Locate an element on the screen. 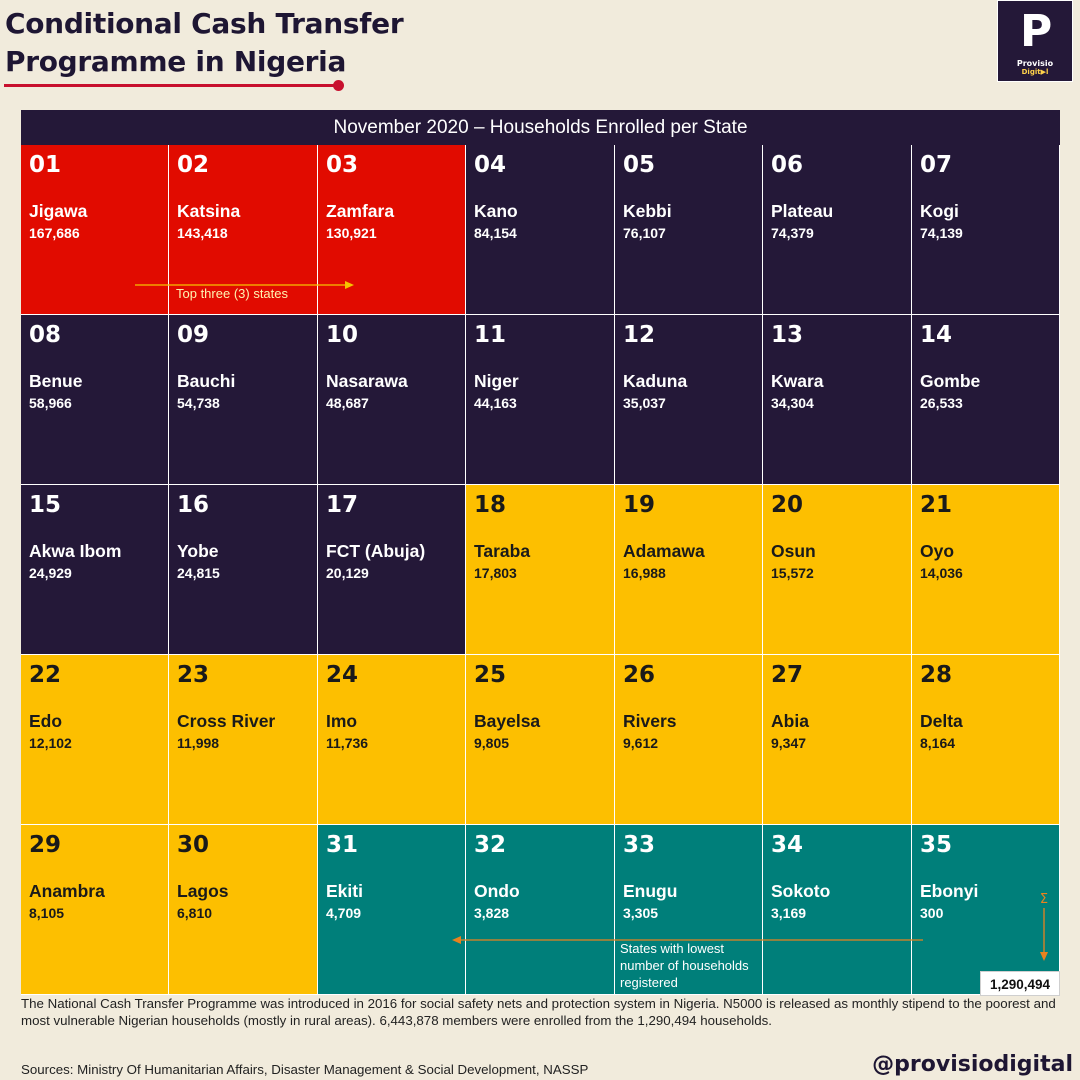  logo-letter: P is located at coordinates (1036, 31).